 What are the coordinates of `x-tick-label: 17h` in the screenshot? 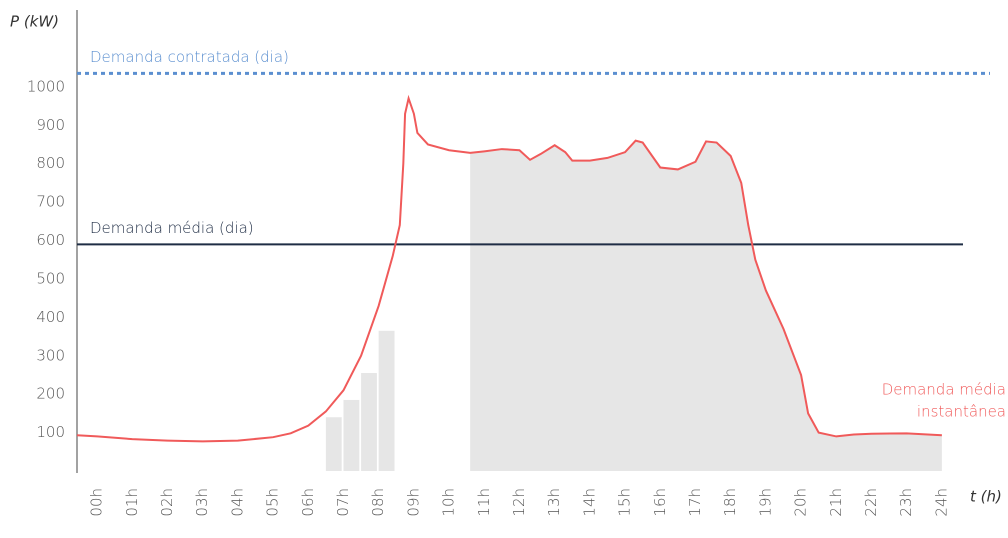 It's located at (695, 502).